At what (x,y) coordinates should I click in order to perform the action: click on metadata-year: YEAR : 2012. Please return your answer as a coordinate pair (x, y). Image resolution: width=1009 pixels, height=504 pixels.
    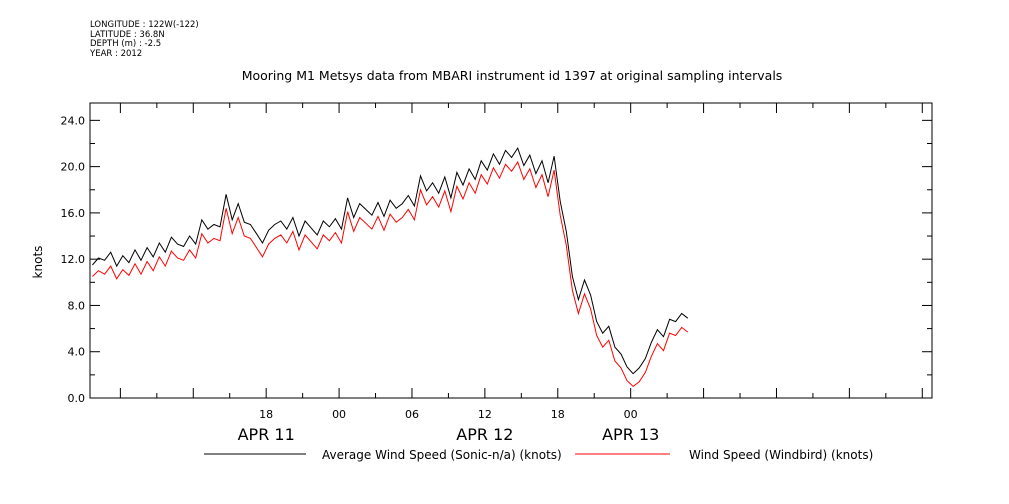
    Looking at the image, I should click on (116, 53).